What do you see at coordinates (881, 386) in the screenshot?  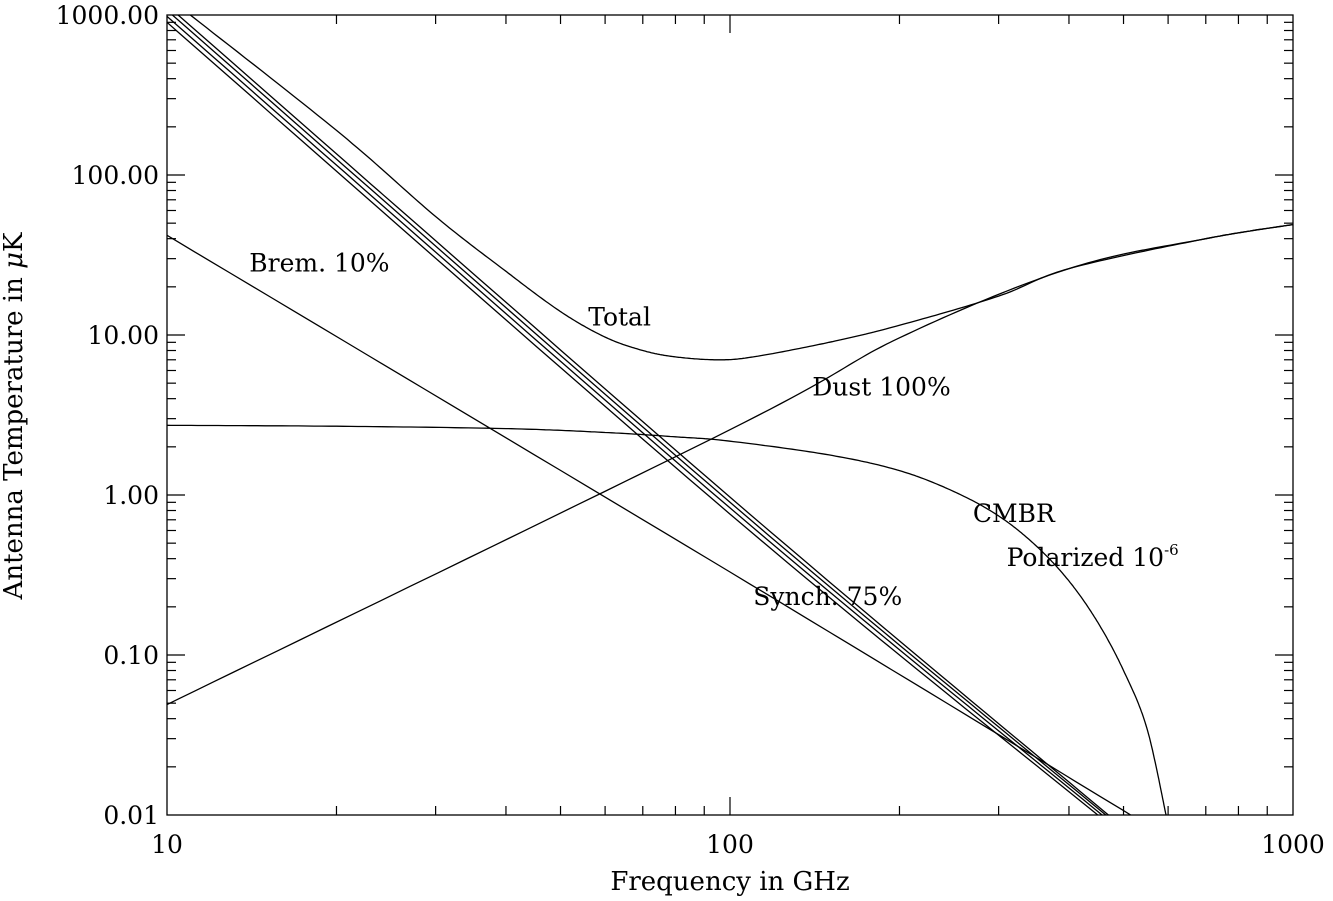 I see `annotation-label: Dust 100%` at bounding box center [881, 386].